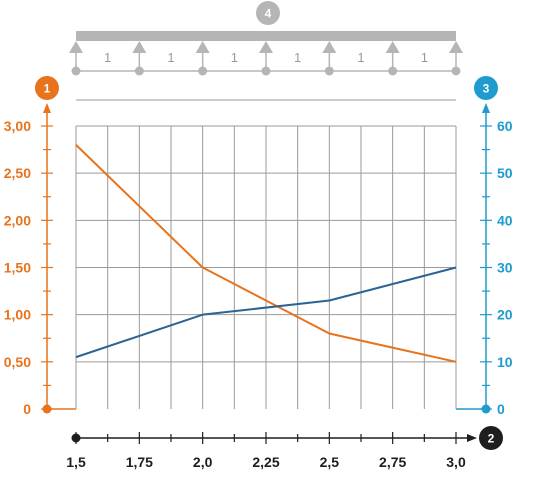  I want to click on beam-bar, so click(266, 36).